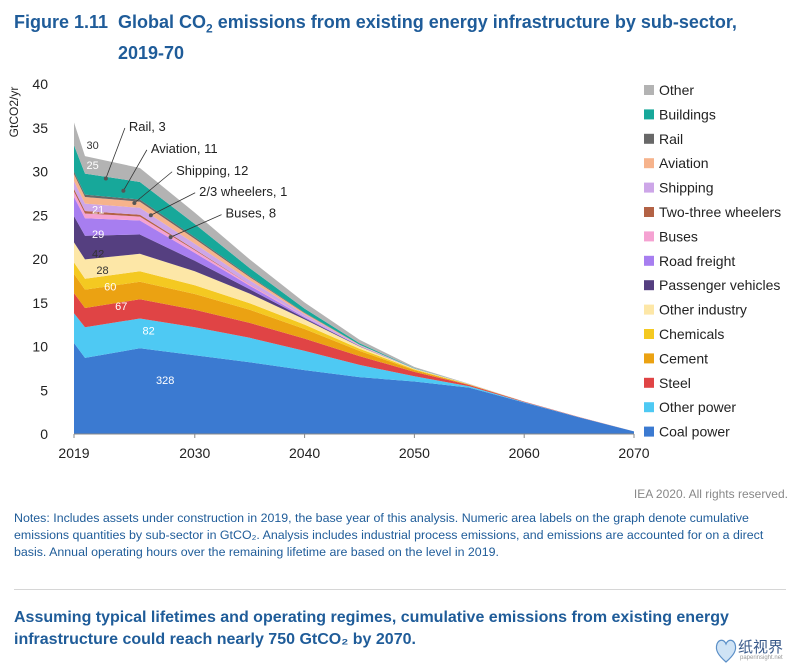 This screenshot has height=669, width=800. I want to click on callout-label: 2/3 wheelers, 1, so click(243, 191).